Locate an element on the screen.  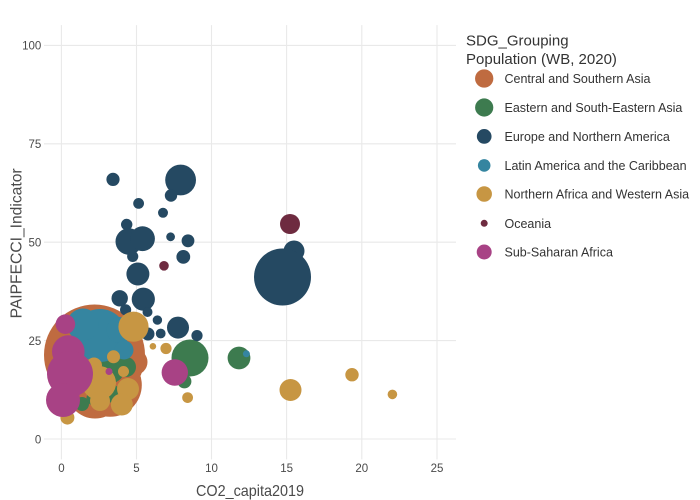
svg-text: 50 is located at coordinates (35, 244).